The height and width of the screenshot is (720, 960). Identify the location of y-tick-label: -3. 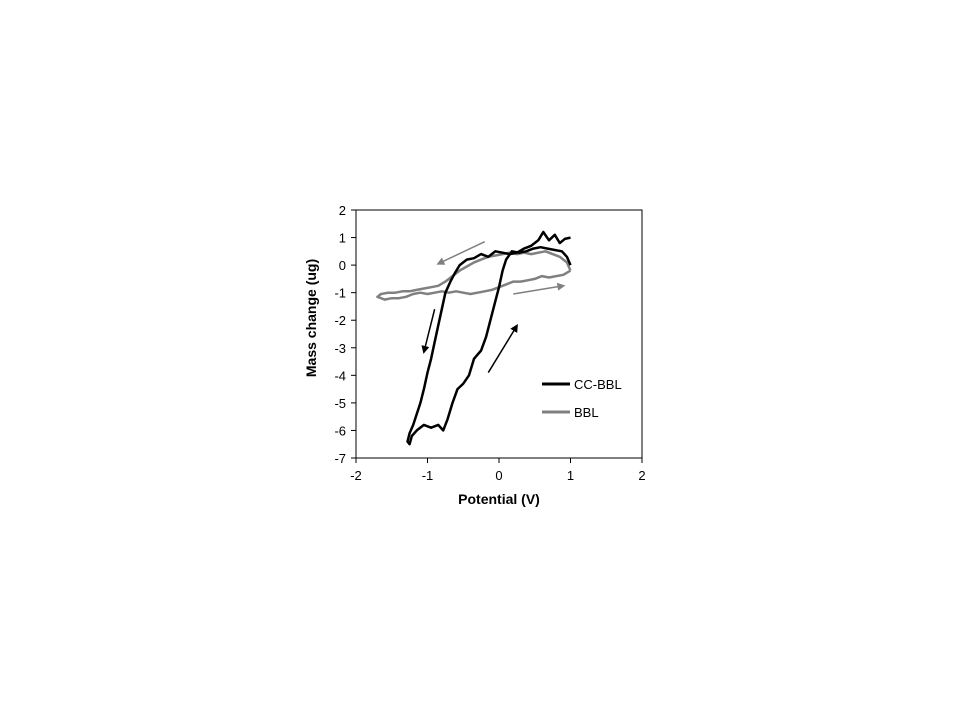
(340, 348).